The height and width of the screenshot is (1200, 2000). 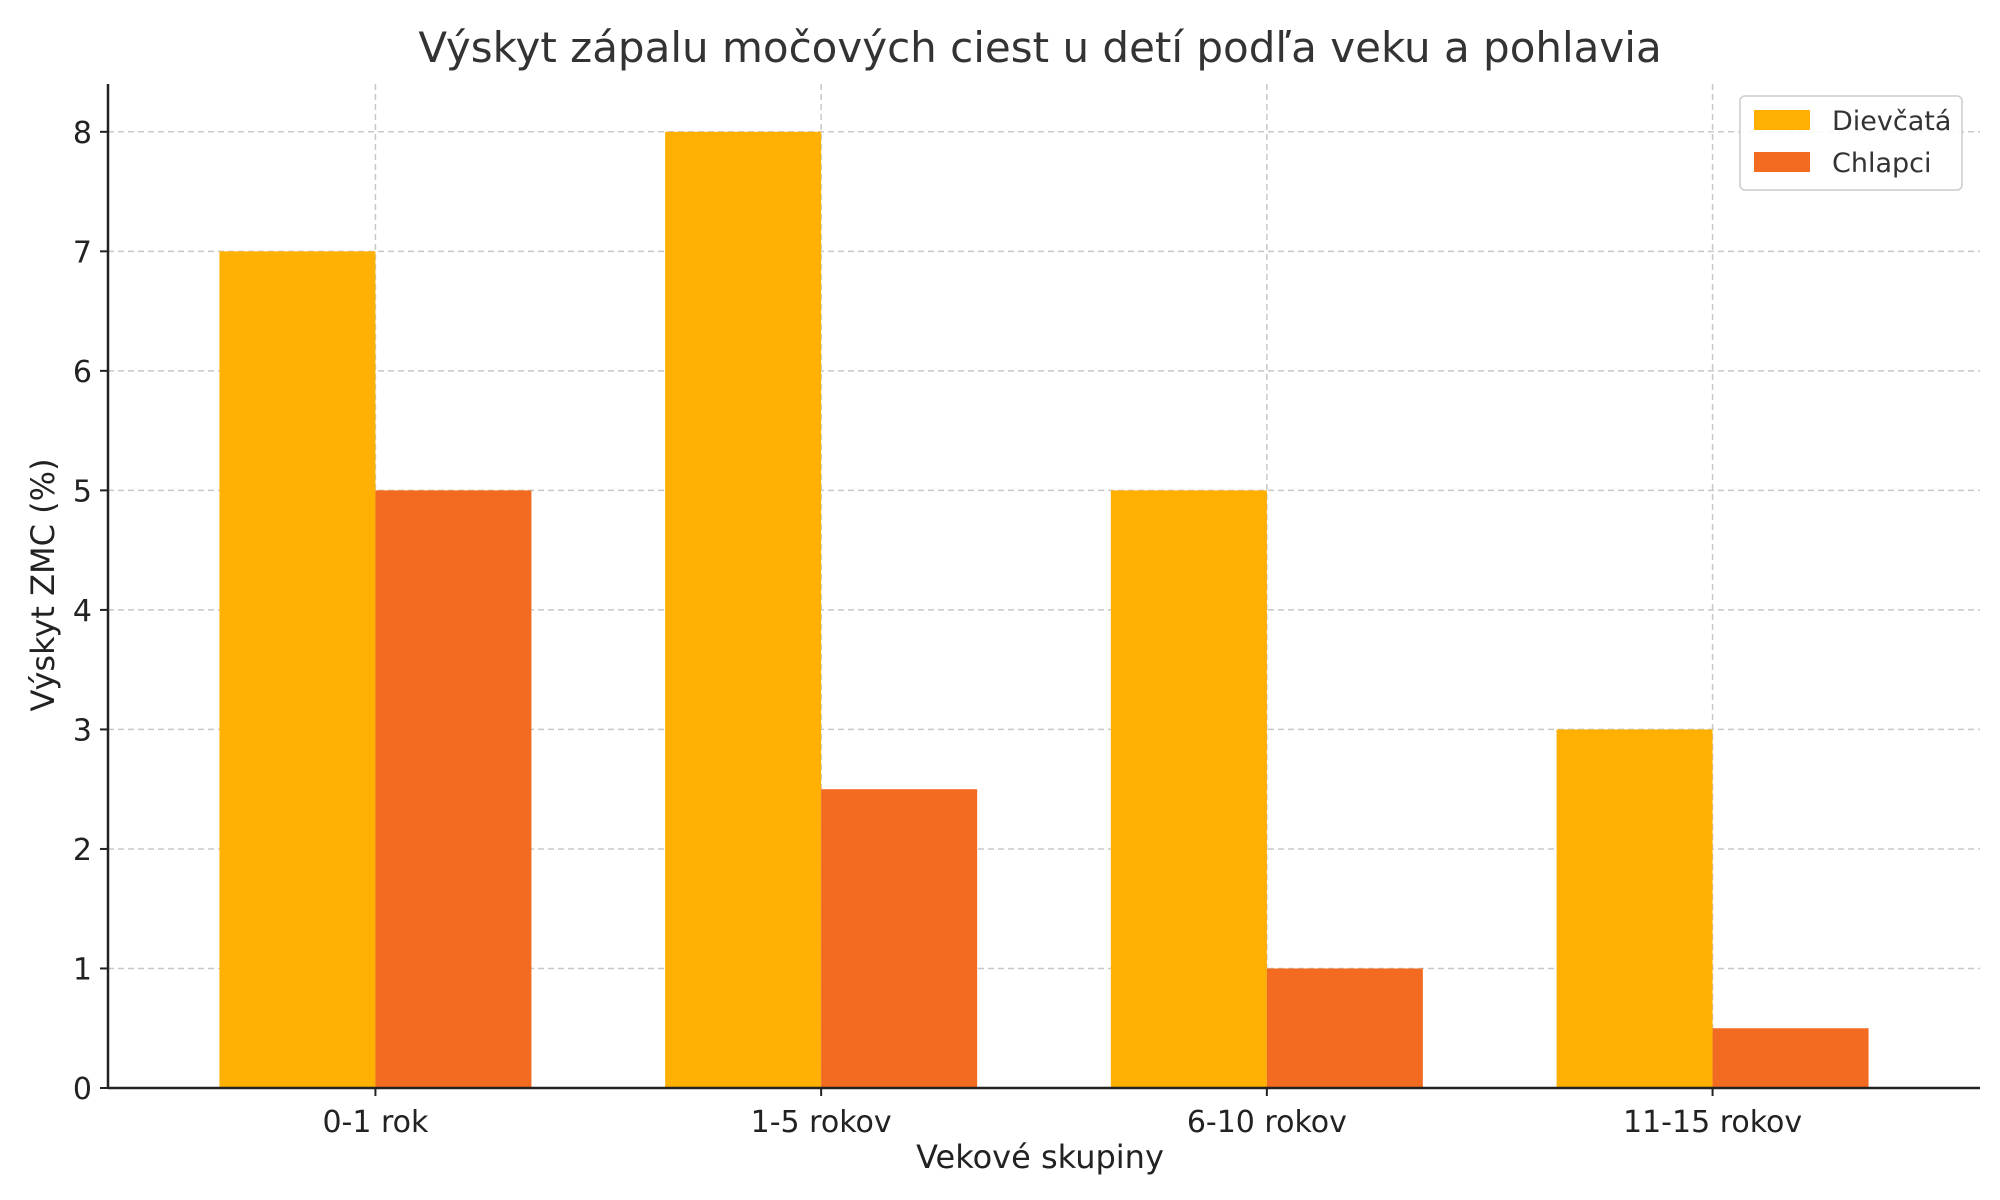 I want to click on legend-label-chlapci: Chlapci, so click(x=1882, y=163).